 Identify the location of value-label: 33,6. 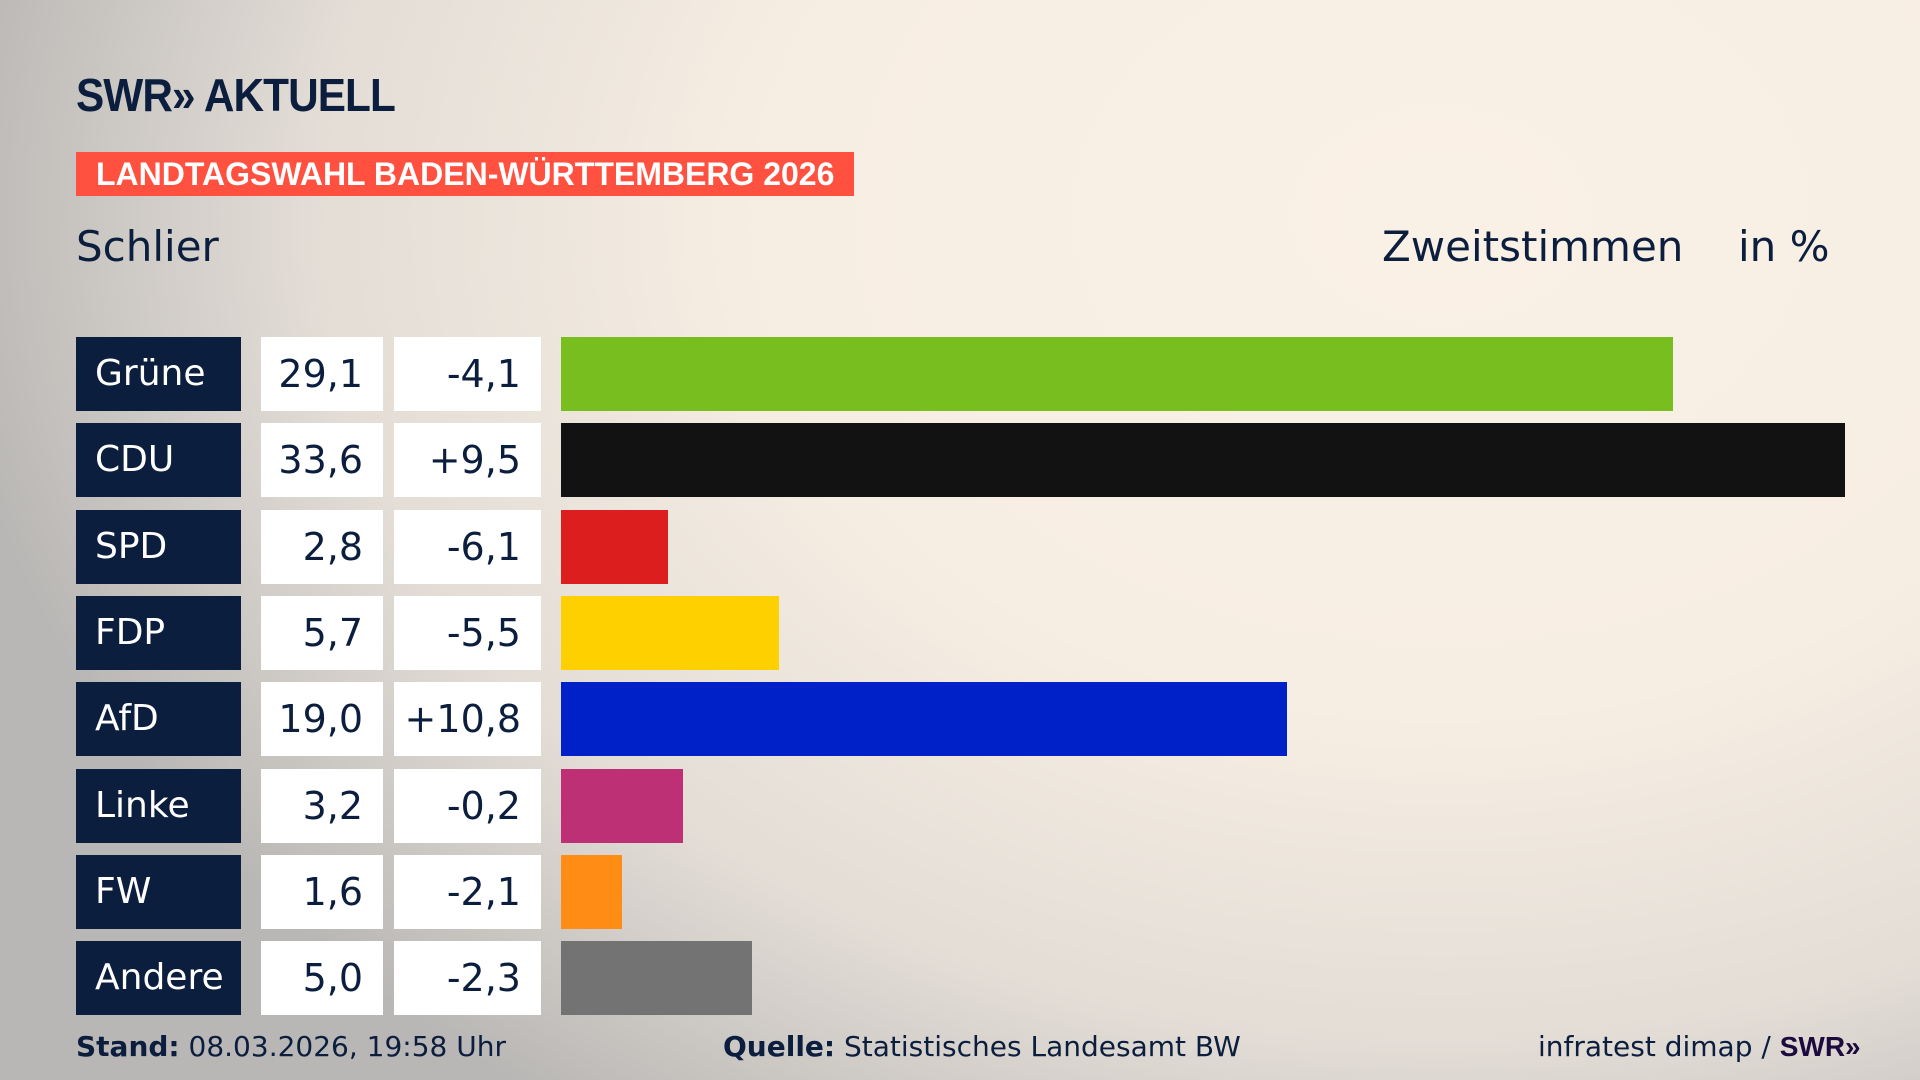
(322, 460).